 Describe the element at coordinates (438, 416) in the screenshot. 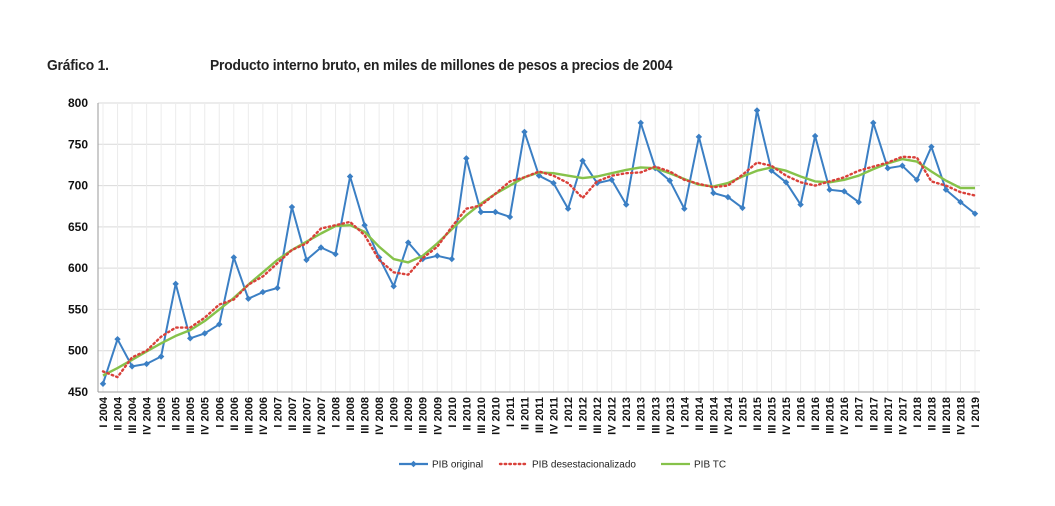

I see `x-tick-label: IV 2009` at that location.